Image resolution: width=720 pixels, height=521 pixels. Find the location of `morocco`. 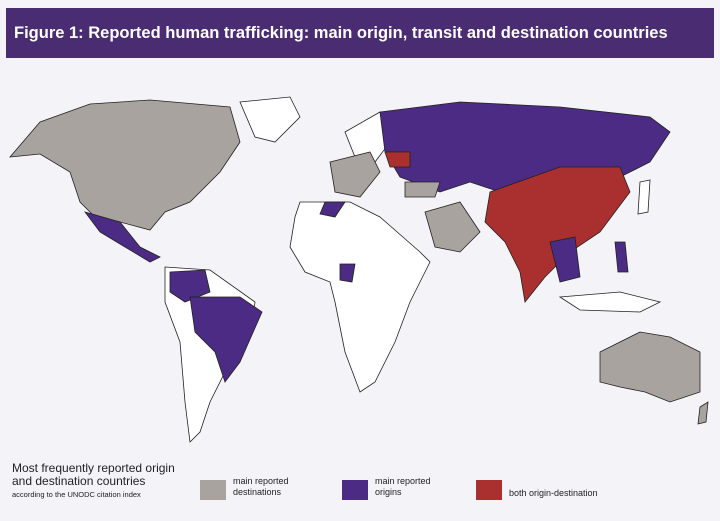

morocco is located at coordinates (332, 209).